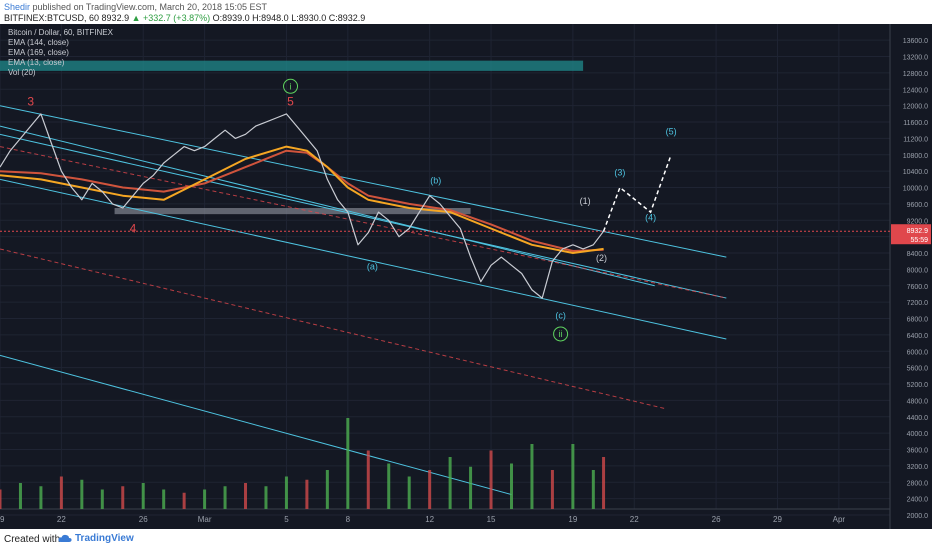  What do you see at coordinates (918, 336) in the screenshot?
I see `y-tick-label: 6400.0` at bounding box center [918, 336].